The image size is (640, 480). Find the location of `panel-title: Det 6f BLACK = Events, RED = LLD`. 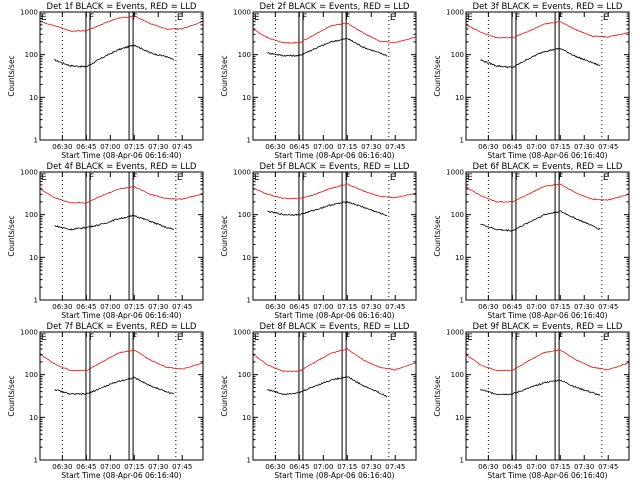

panel-title: Det 6f BLACK = Events, RED = LLD is located at coordinates (548, 167).